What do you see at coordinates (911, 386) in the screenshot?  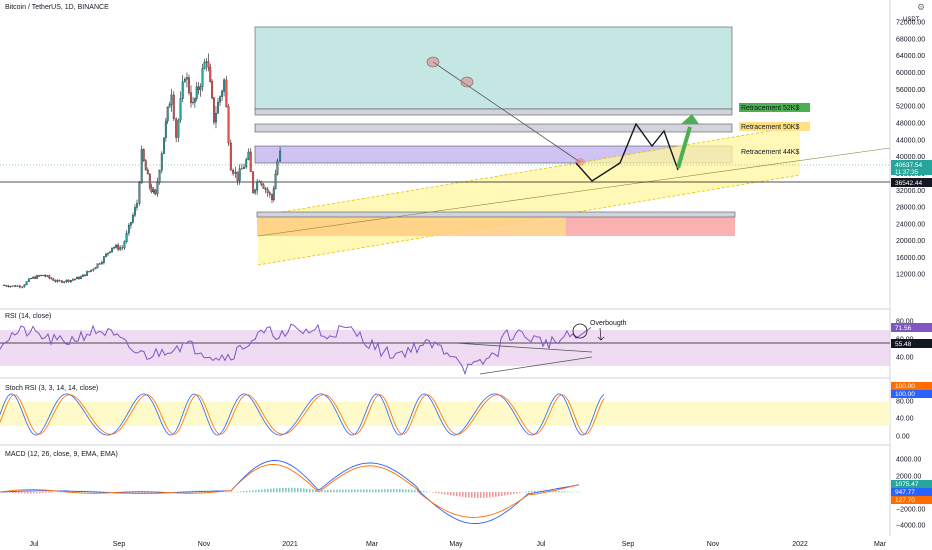 I see `stoch-k-badge-bg` at bounding box center [911, 386].